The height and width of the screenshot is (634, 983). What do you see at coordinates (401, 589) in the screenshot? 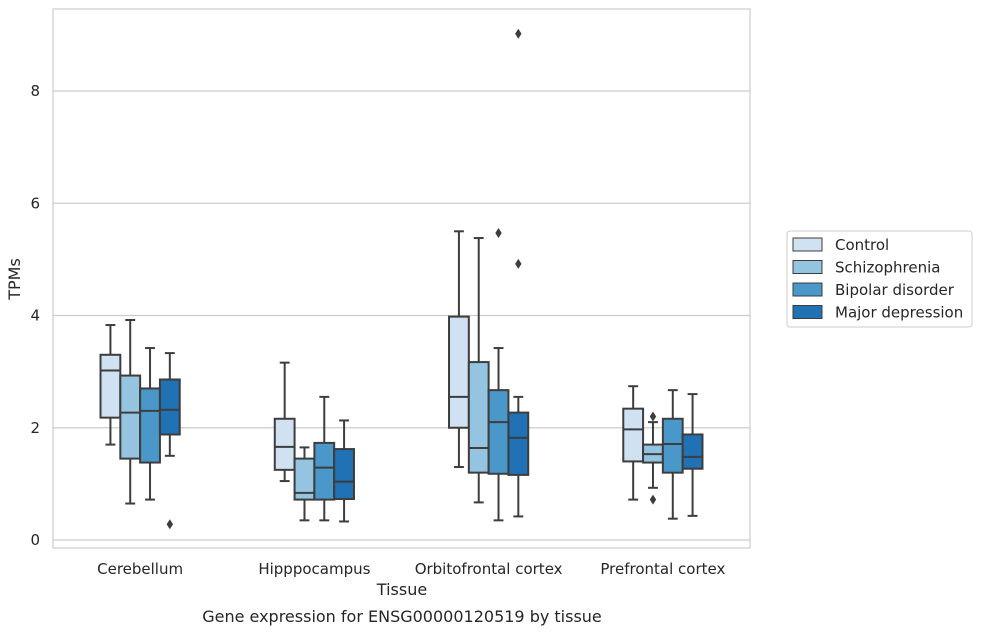
I see `x-axis-label: Tissue` at bounding box center [401, 589].